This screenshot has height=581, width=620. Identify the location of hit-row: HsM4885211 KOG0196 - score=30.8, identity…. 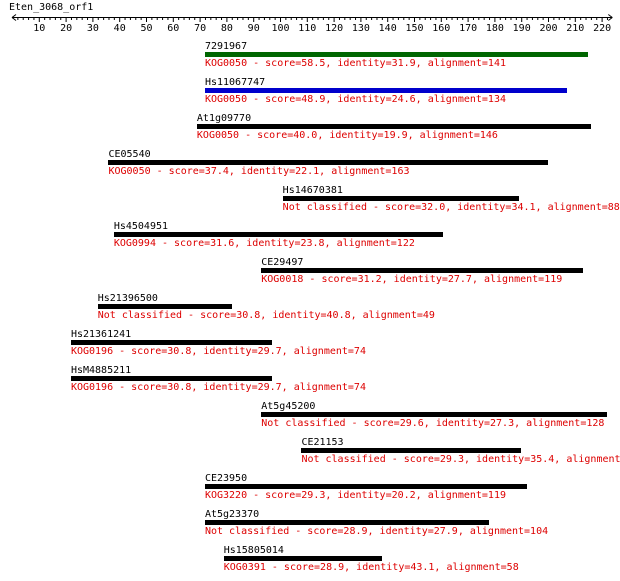
(310, 383).